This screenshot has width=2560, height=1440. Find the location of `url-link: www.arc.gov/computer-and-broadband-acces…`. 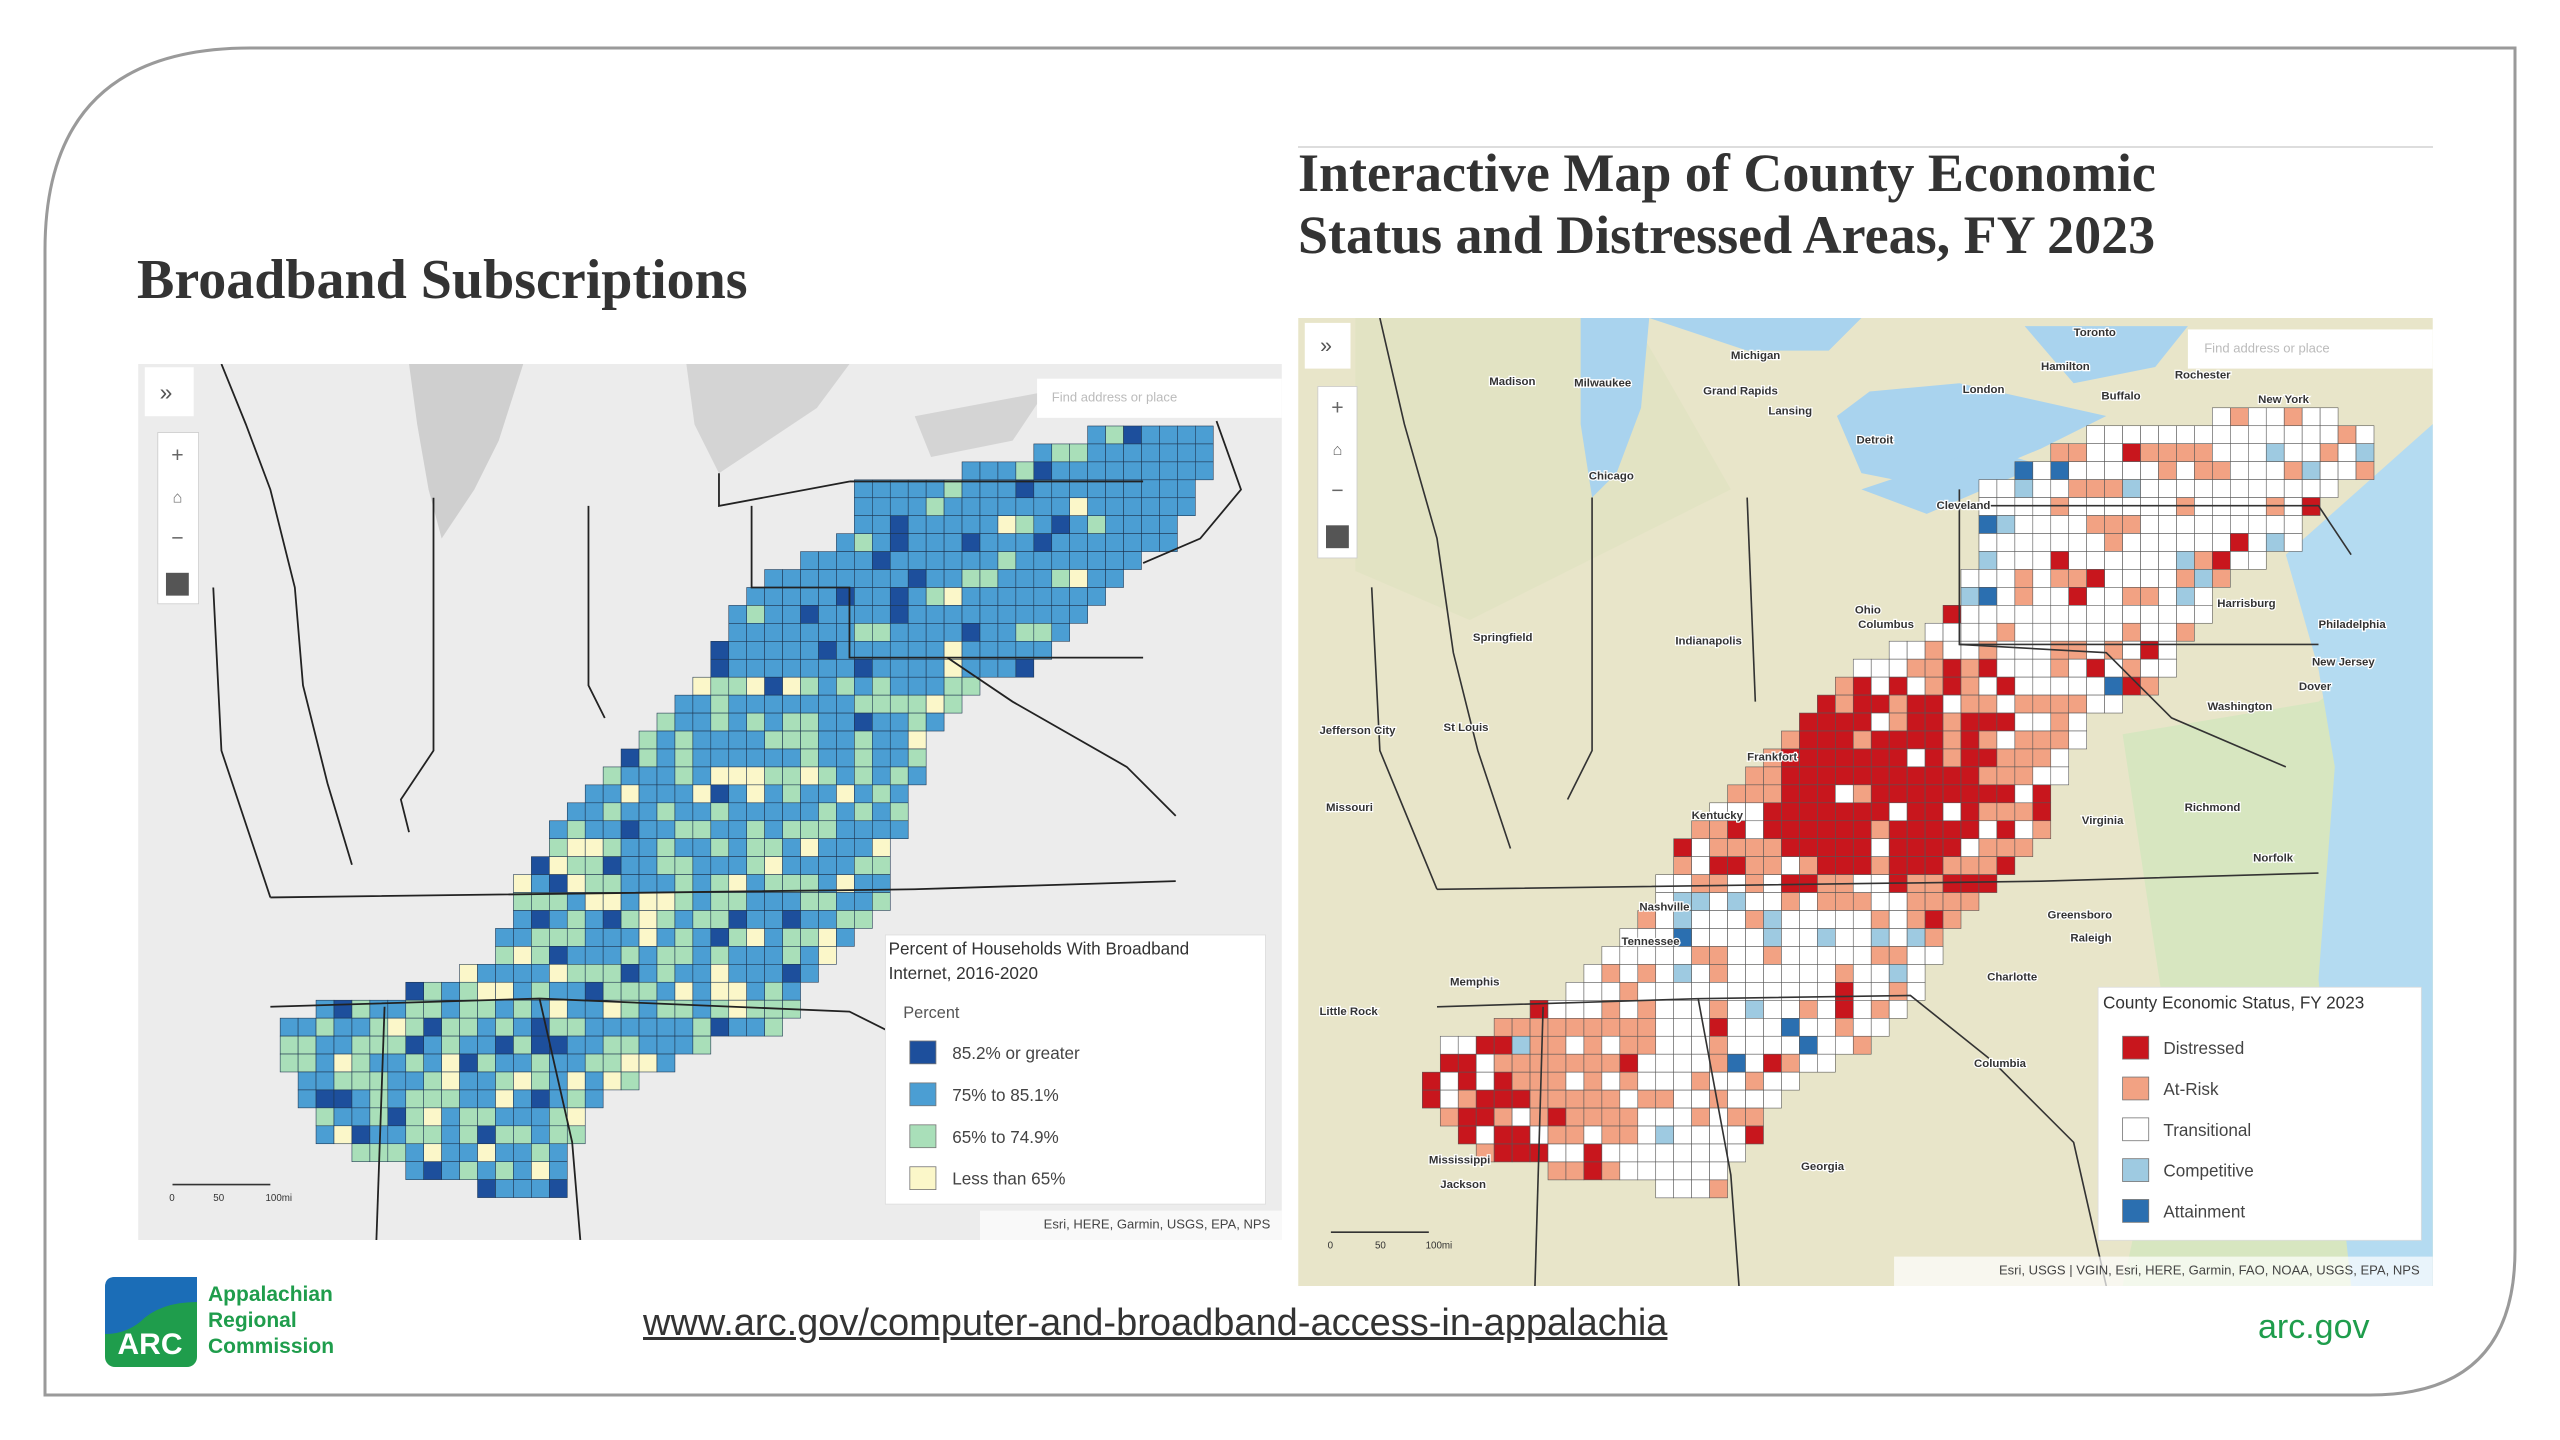

url-link: www.arc.gov/computer-and-broadband-acces… is located at coordinates (1155, 1323).